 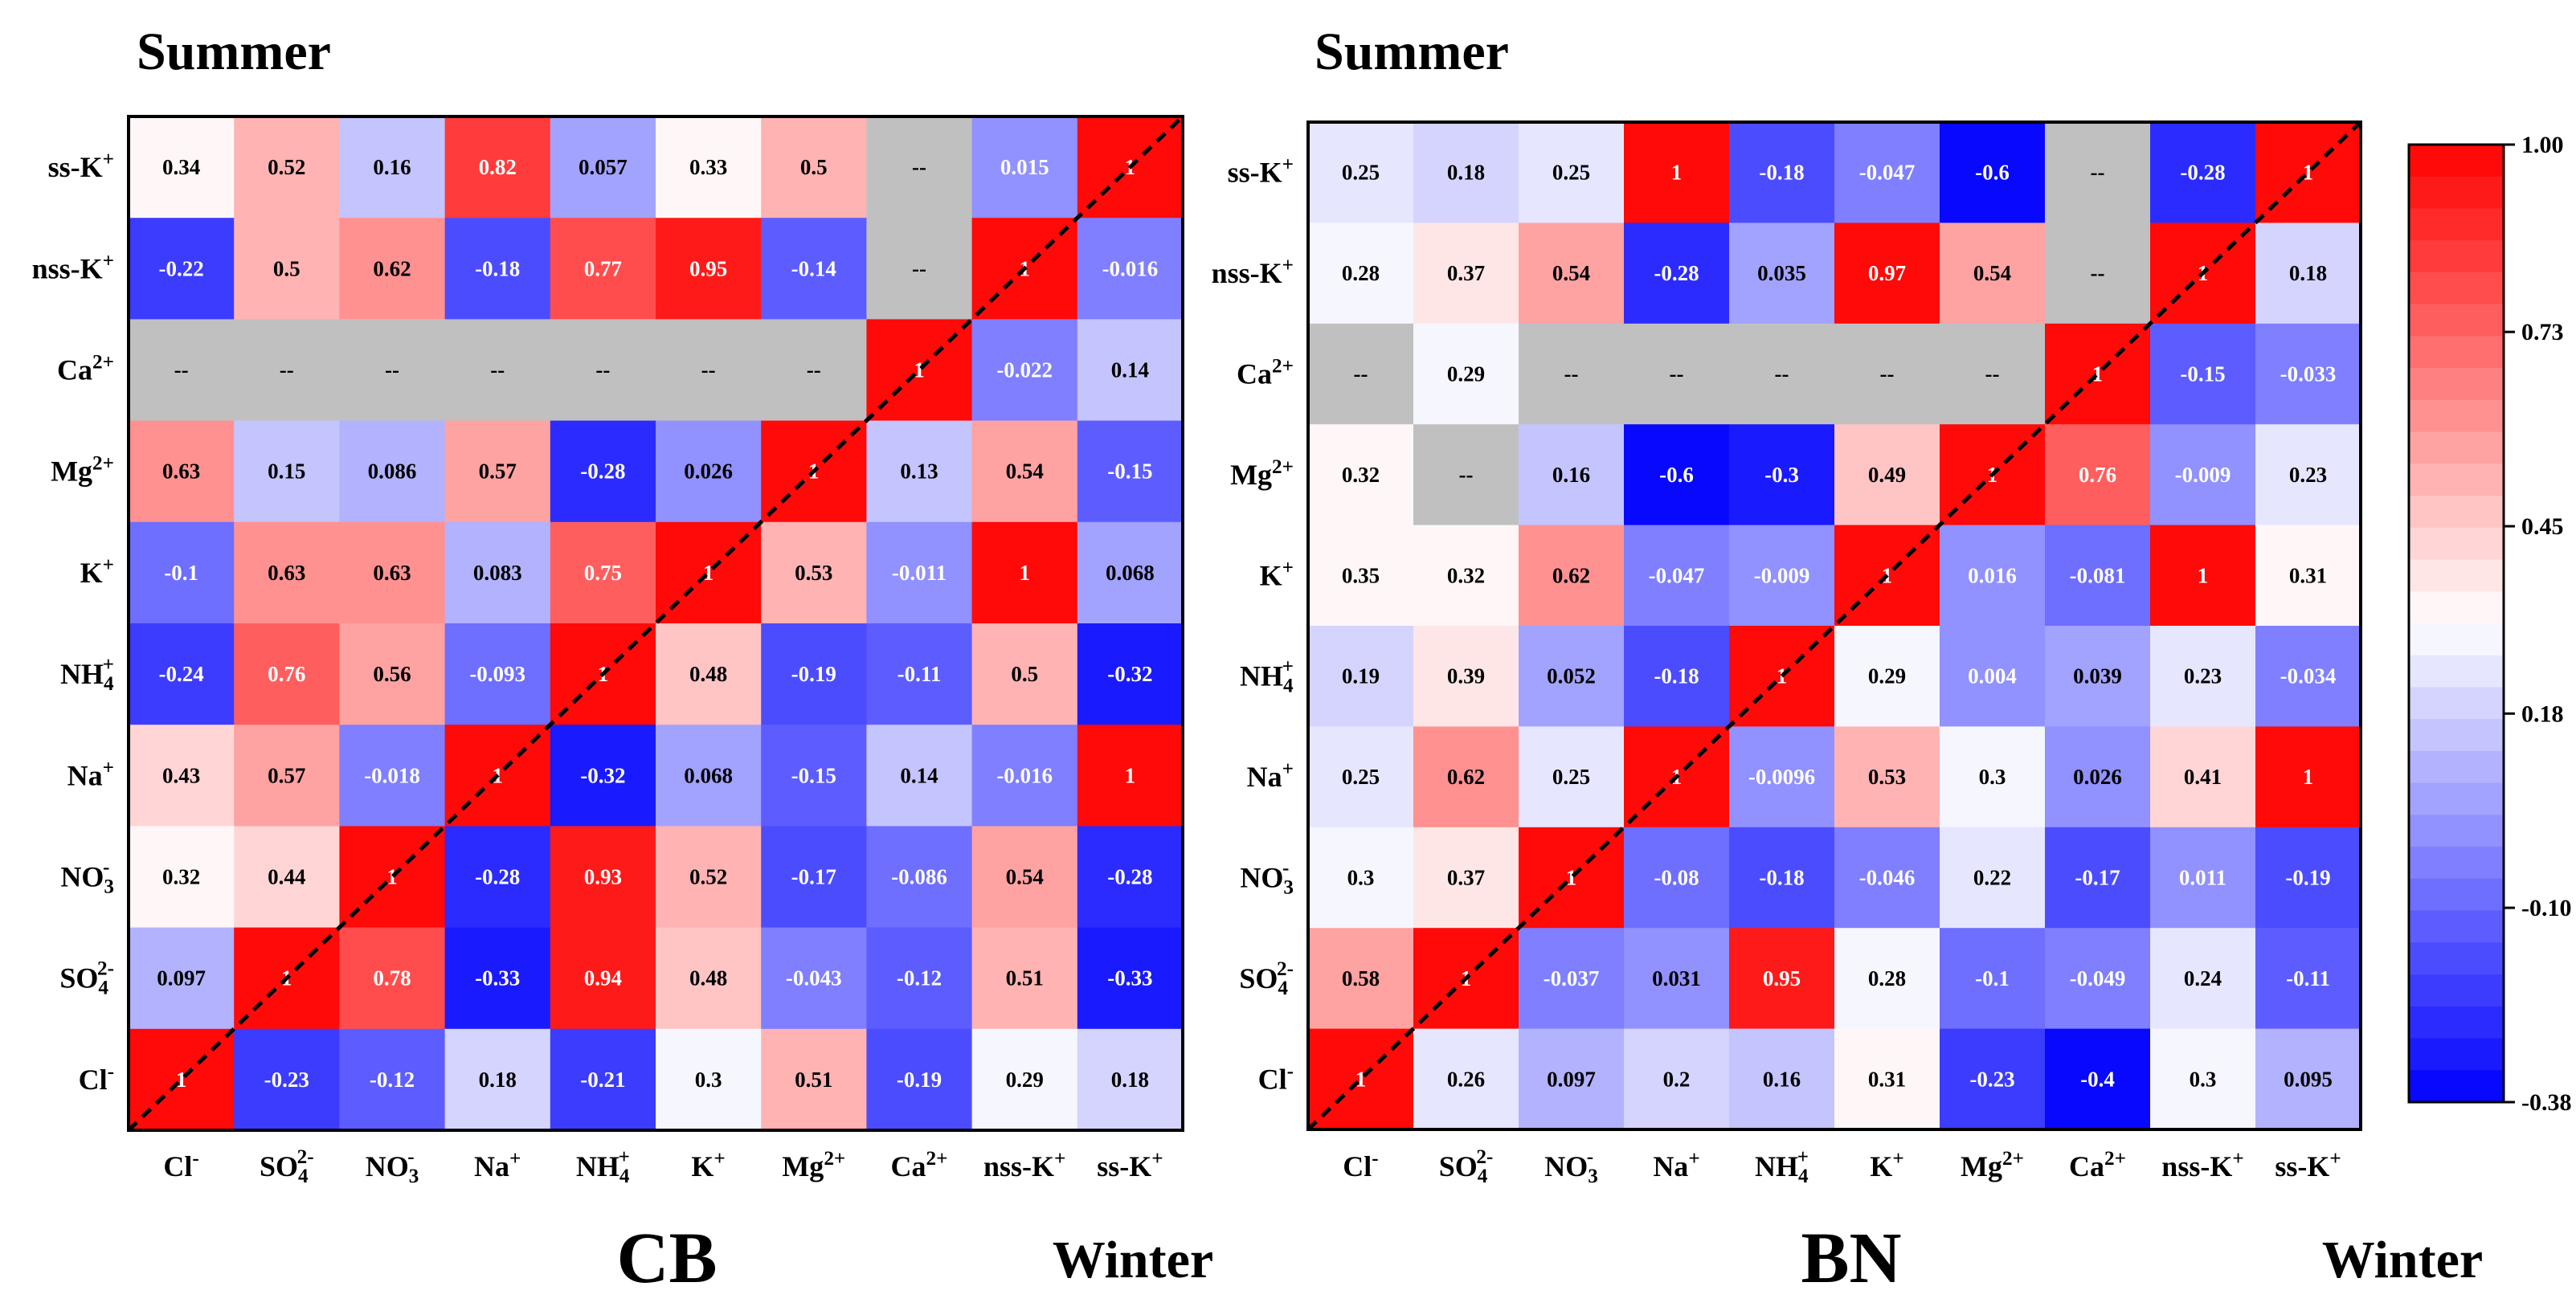 What do you see at coordinates (2309, 676) in the screenshot?
I see `cell-value-label: -0.034` at bounding box center [2309, 676].